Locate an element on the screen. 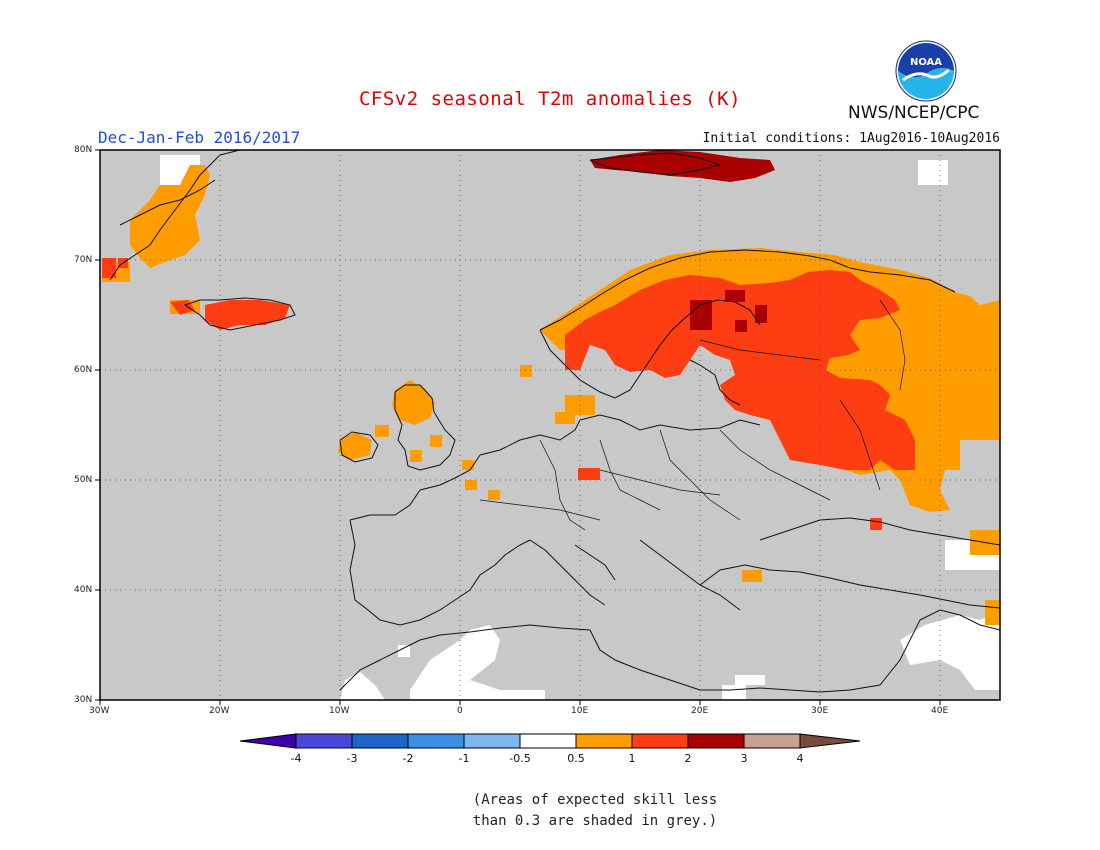 This screenshot has width=1100, height=850. lon-tick-label: 40E is located at coordinates (939, 711).